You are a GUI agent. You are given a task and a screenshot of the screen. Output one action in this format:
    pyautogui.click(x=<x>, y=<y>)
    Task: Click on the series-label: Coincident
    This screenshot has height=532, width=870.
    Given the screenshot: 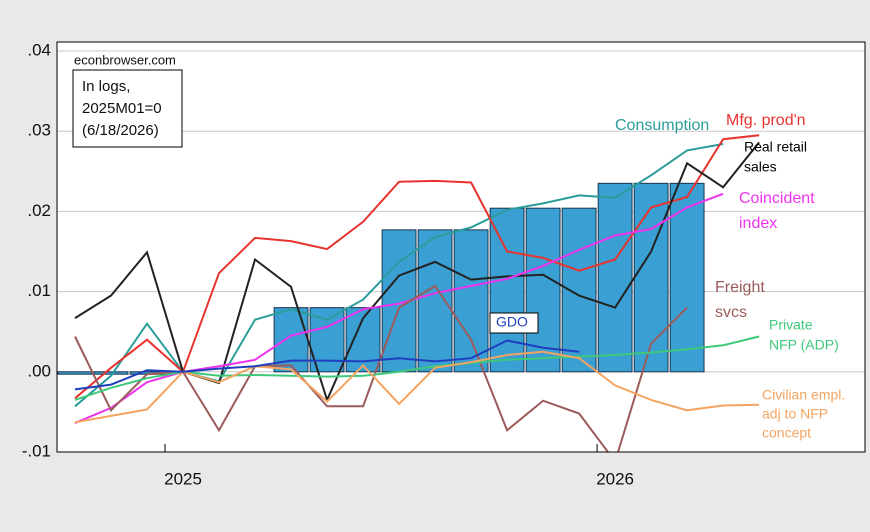 What is the action you would take?
    pyautogui.click(x=777, y=198)
    